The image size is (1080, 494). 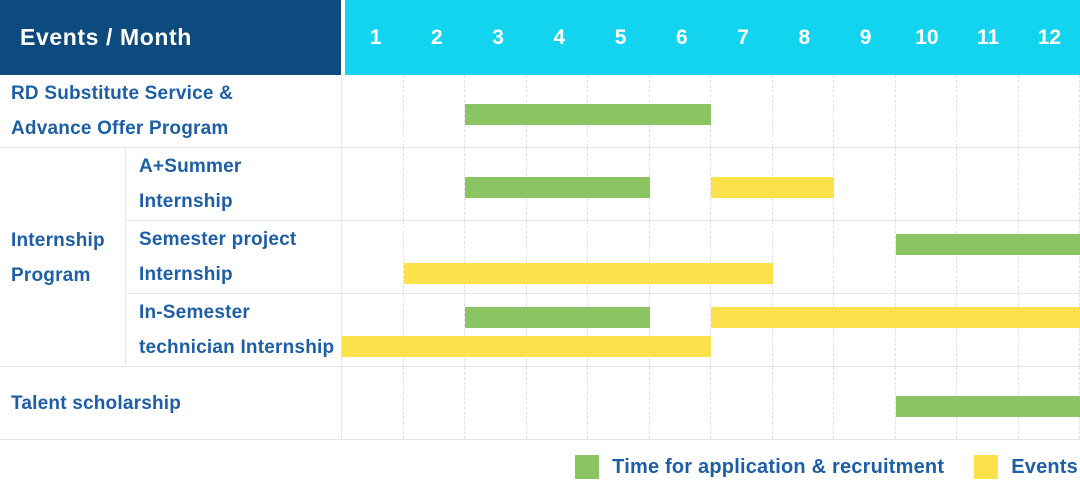 What do you see at coordinates (988, 37) in the screenshot?
I see `month-header-cell: 11` at bounding box center [988, 37].